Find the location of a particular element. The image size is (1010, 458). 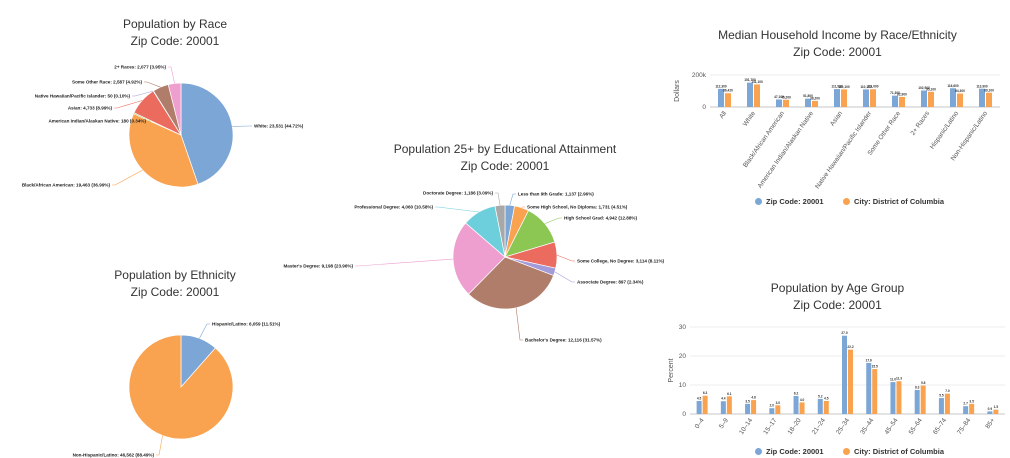

x-tick-label: Asian is located at coordinates (836, 119).